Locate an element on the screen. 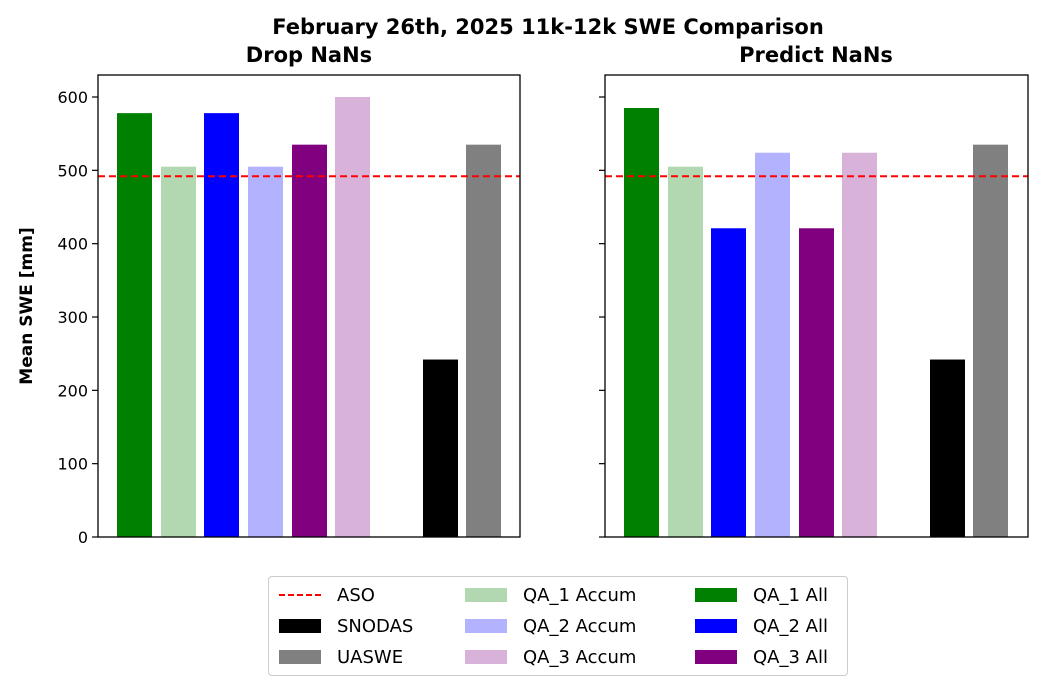 The image size is (1042, 692). legend-item: QA_3 Accum is located at coordinates (550, 657).